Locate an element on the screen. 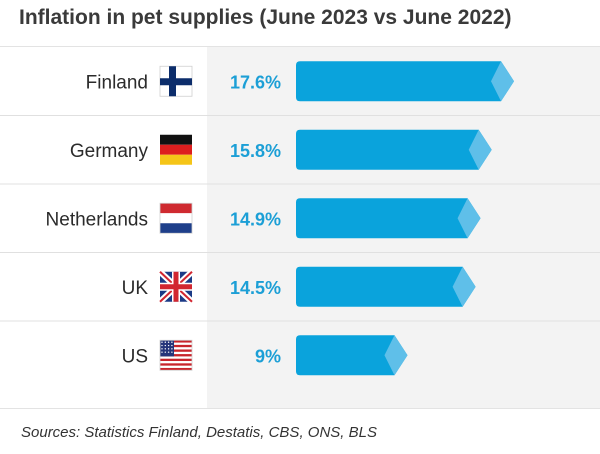 The image size is (600, 454). value-label: 14.9% is located at coordinates (255, 219).